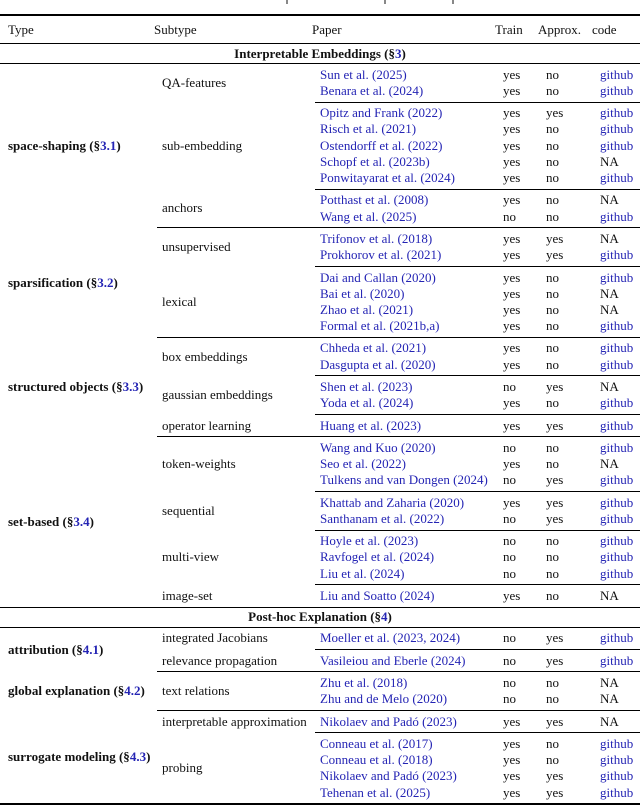 This screenshot has width=640, height=808. What do you see at coordinates (372, 90) in the screenshot?
I see `paper-citation-link: Benara et al. (2024)` at bounding box center [372, 90].